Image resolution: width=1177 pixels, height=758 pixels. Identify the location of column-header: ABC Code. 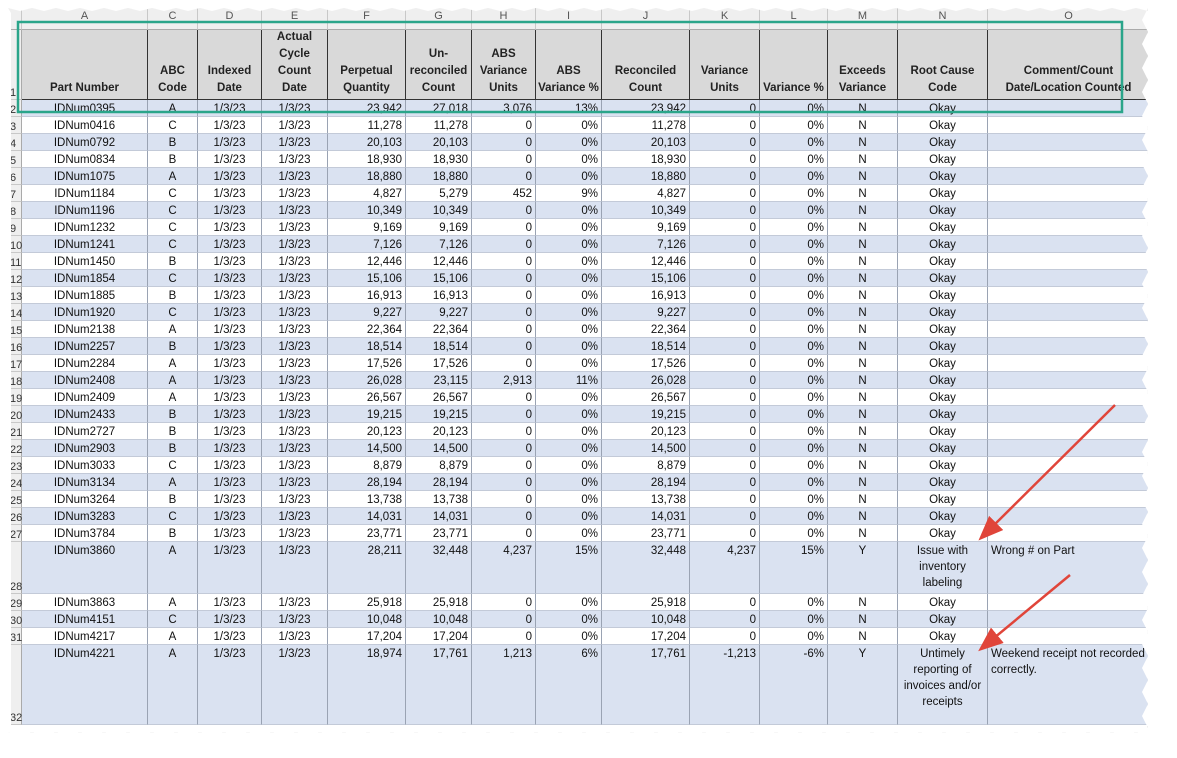
(173, 65).